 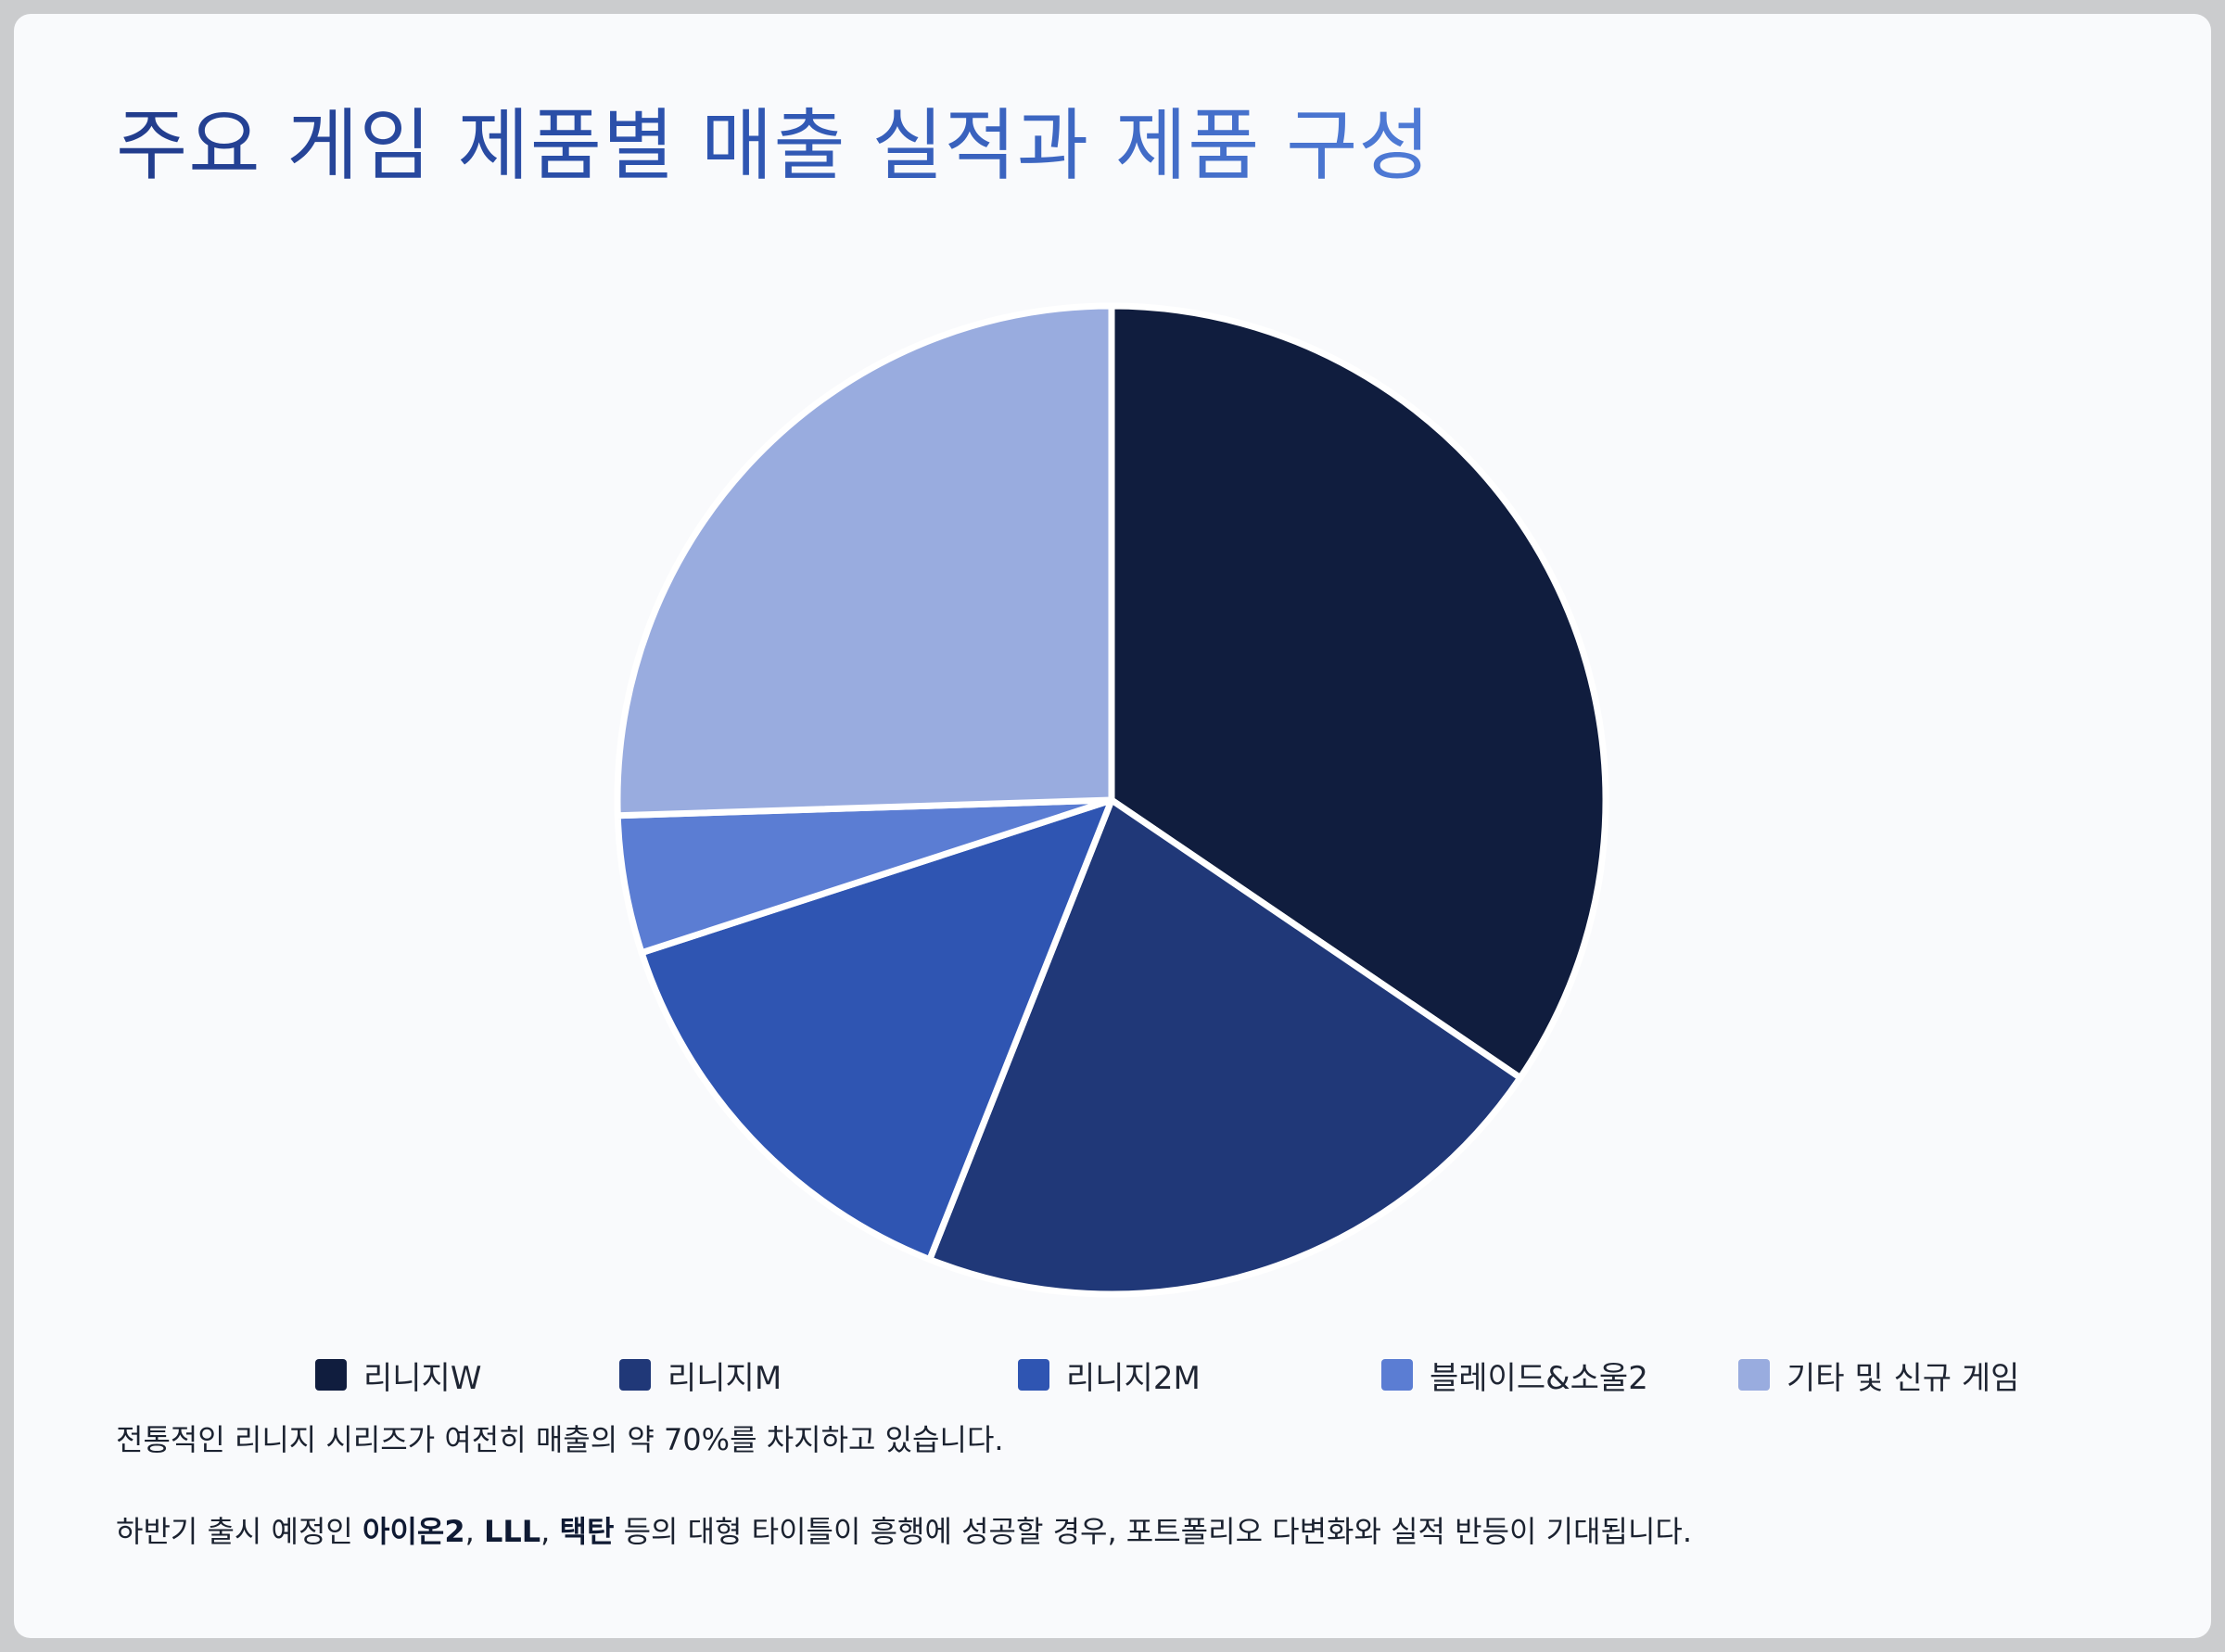 I want to click on legend-label: 블레이드&소울2, so click(x=1539, y=1378).